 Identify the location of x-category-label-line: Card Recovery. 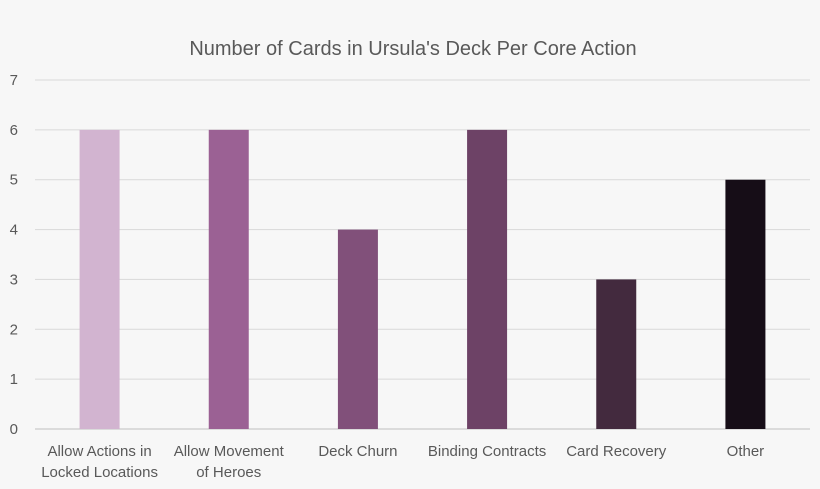
(616, 451).